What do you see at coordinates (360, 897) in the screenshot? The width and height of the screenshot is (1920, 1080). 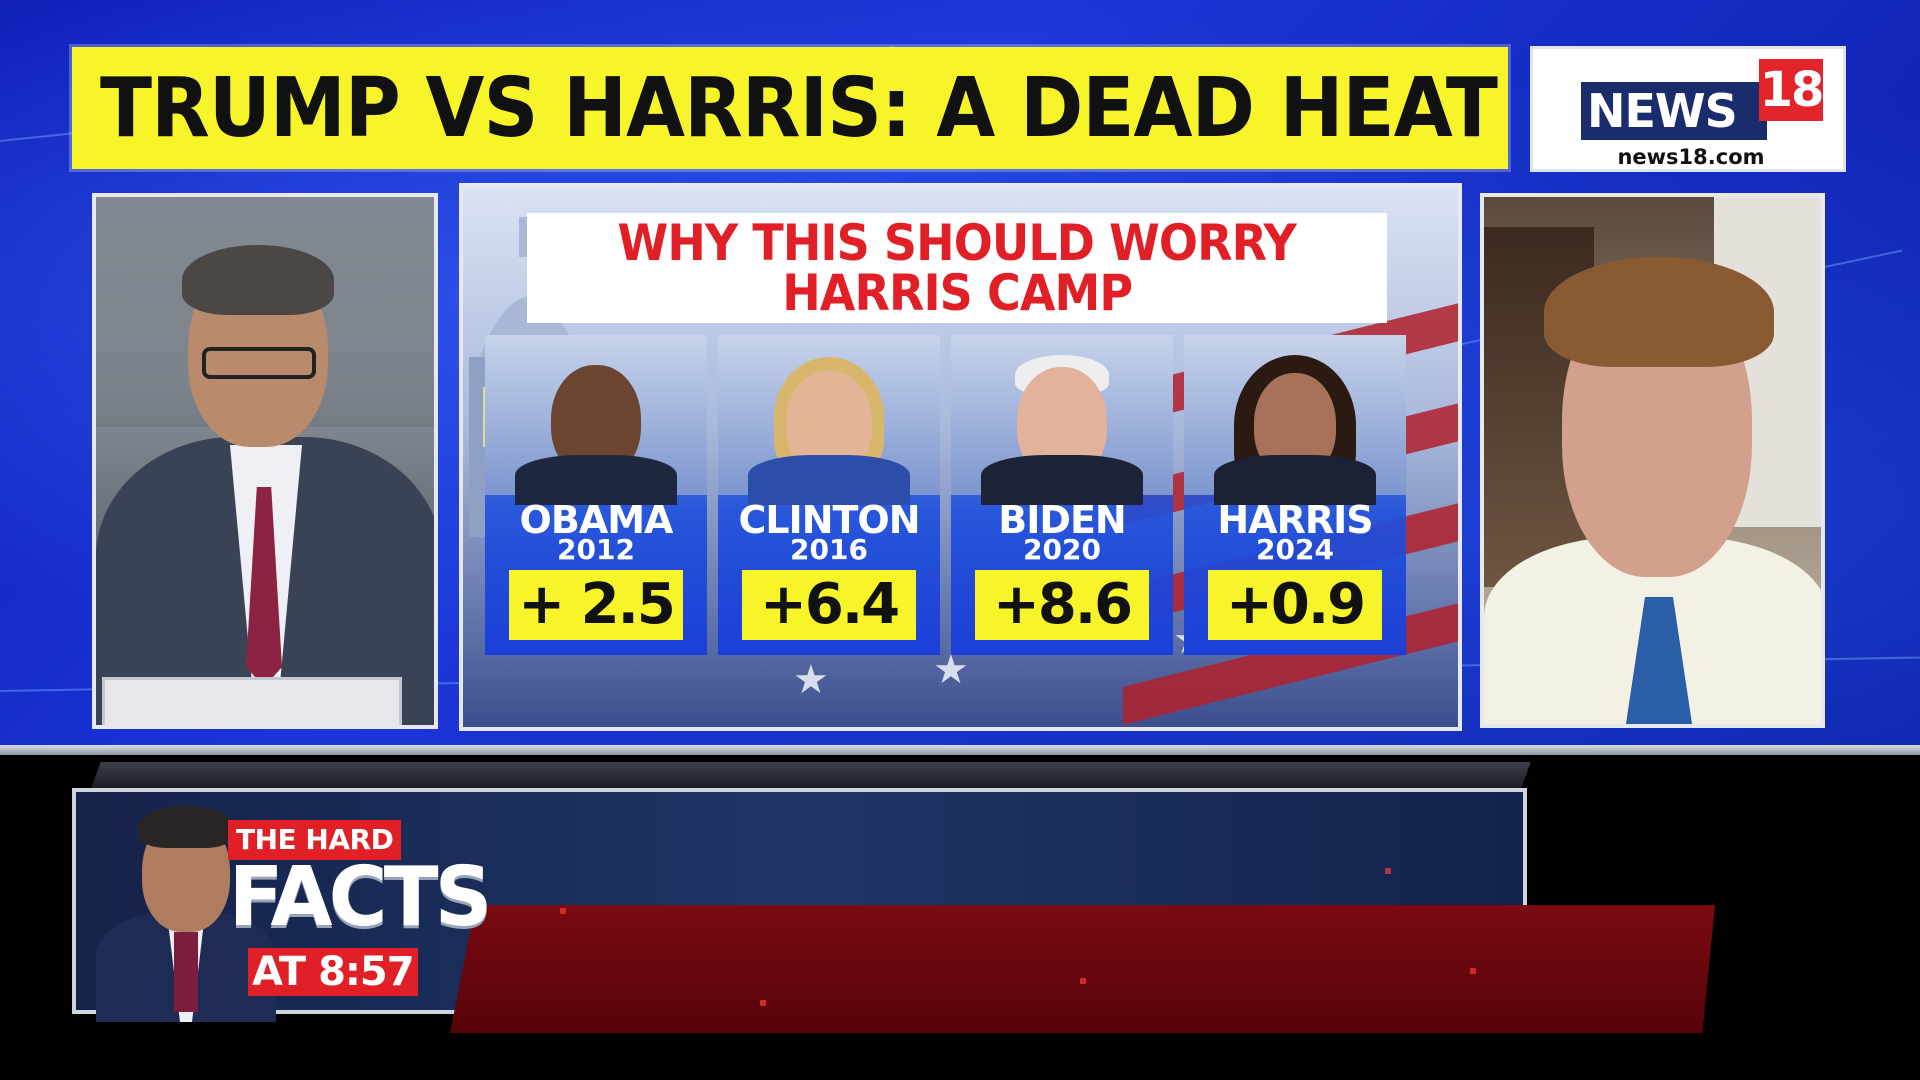 I see `promo-label-main: FACTS` at bounding box center [360, 897].